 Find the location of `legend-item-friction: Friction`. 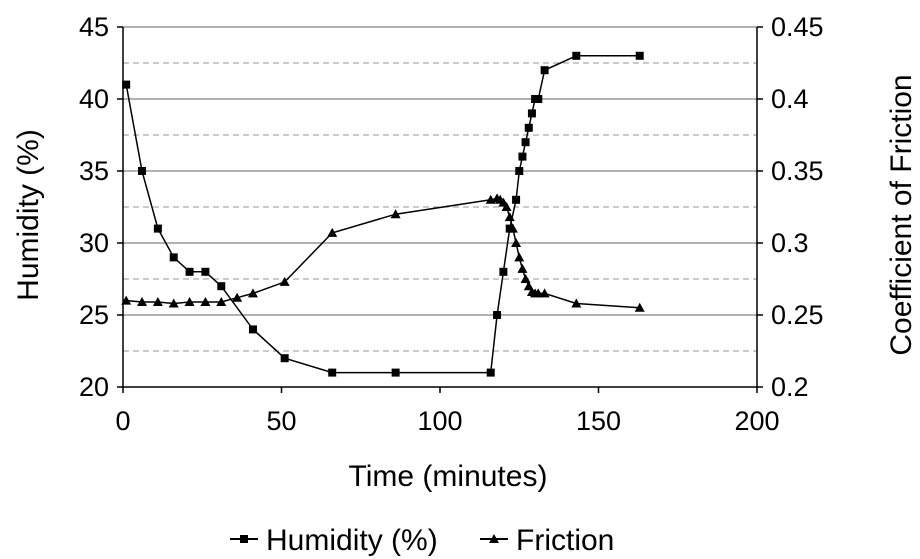

legend-item-friction: Friction is located at coordinates (547, 540).